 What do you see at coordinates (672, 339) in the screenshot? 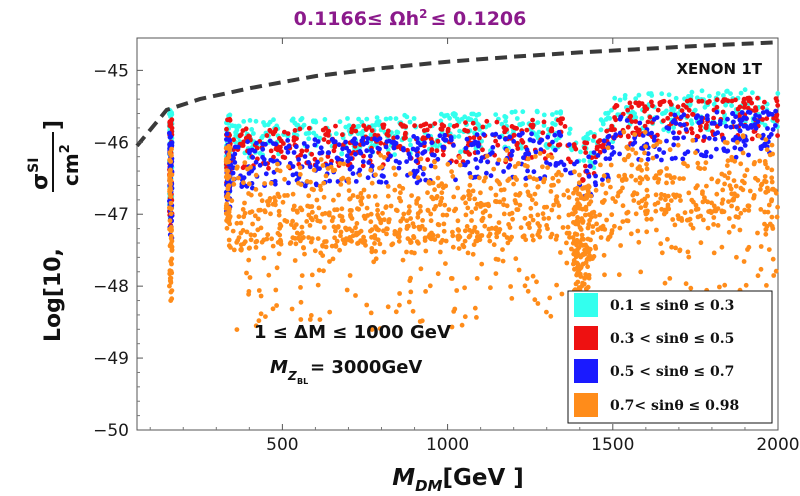
I see `legend-label-red: 0.3 < sinθ ≤ 0.5` at bounding box center [672, 339].